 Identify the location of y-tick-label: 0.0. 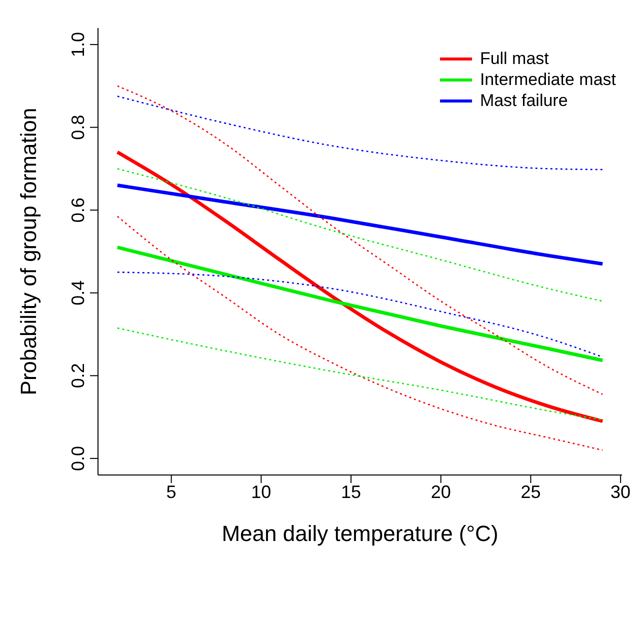
(78, 458).